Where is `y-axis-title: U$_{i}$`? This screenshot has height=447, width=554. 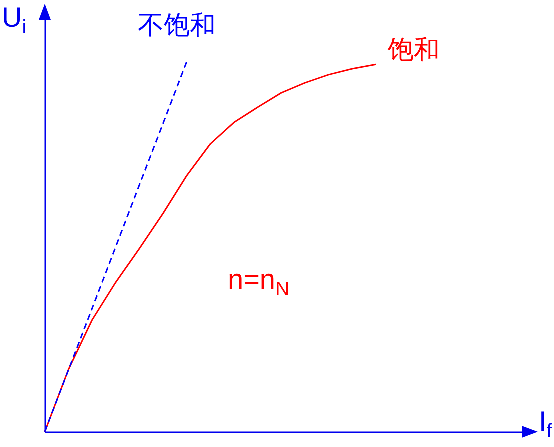
y-axis-title: U$_{i}$ is located at coordinates (14, 20).